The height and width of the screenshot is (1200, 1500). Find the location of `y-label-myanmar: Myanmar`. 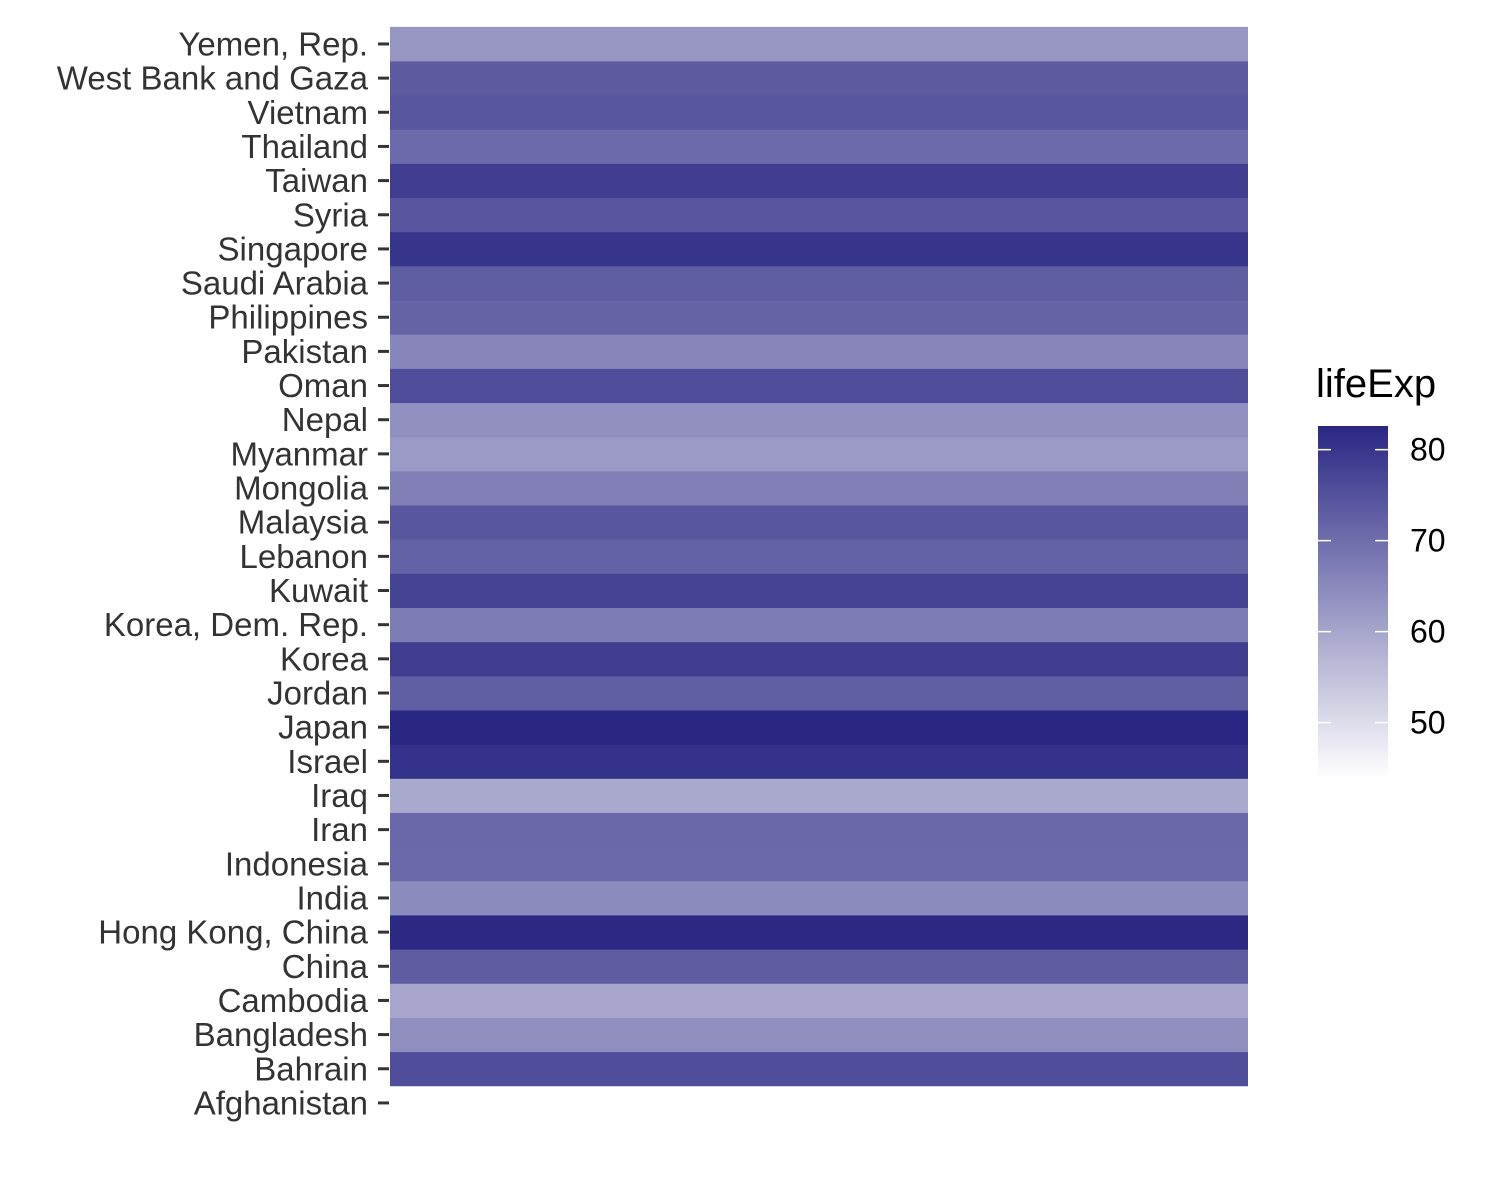

y-label-myanmar: Myanmar is located at coordinates (299, 453).